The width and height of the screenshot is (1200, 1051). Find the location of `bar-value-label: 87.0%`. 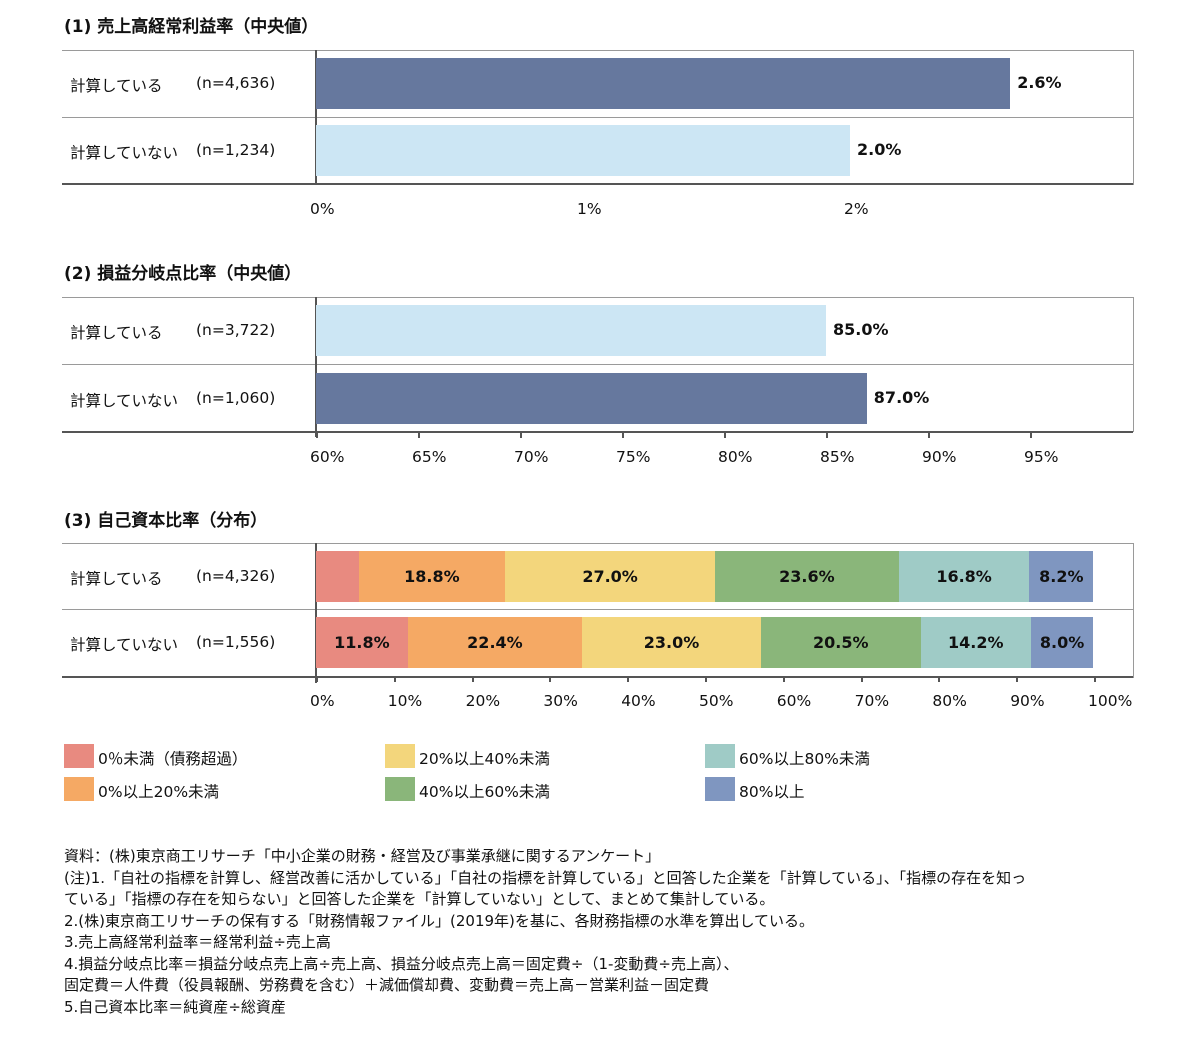

bar-value-label: 87.0% is located at coordinates (901, 397).